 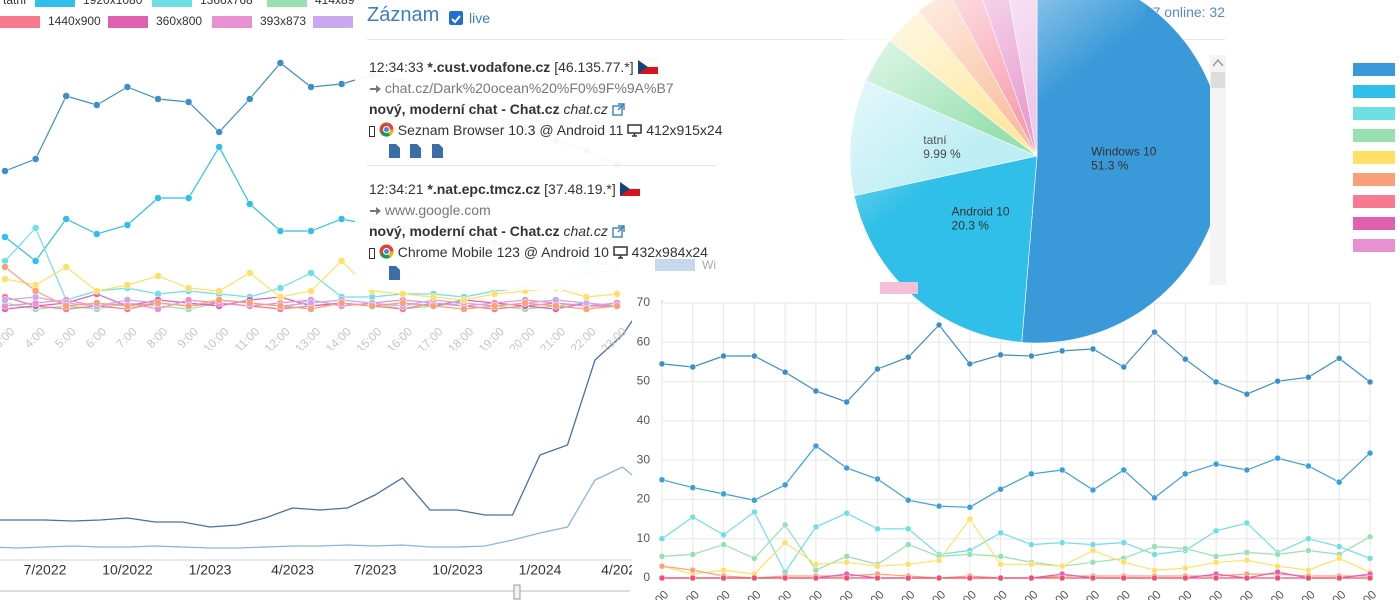 I want to click on resolution: 412x915x24, so click(x=684, y=130).